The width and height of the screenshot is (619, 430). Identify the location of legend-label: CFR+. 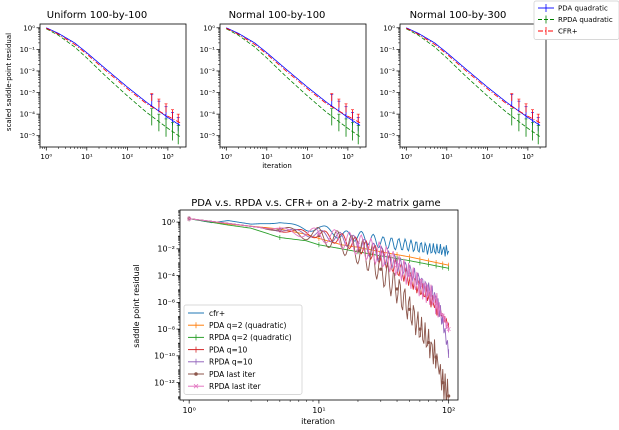
(568, 32).